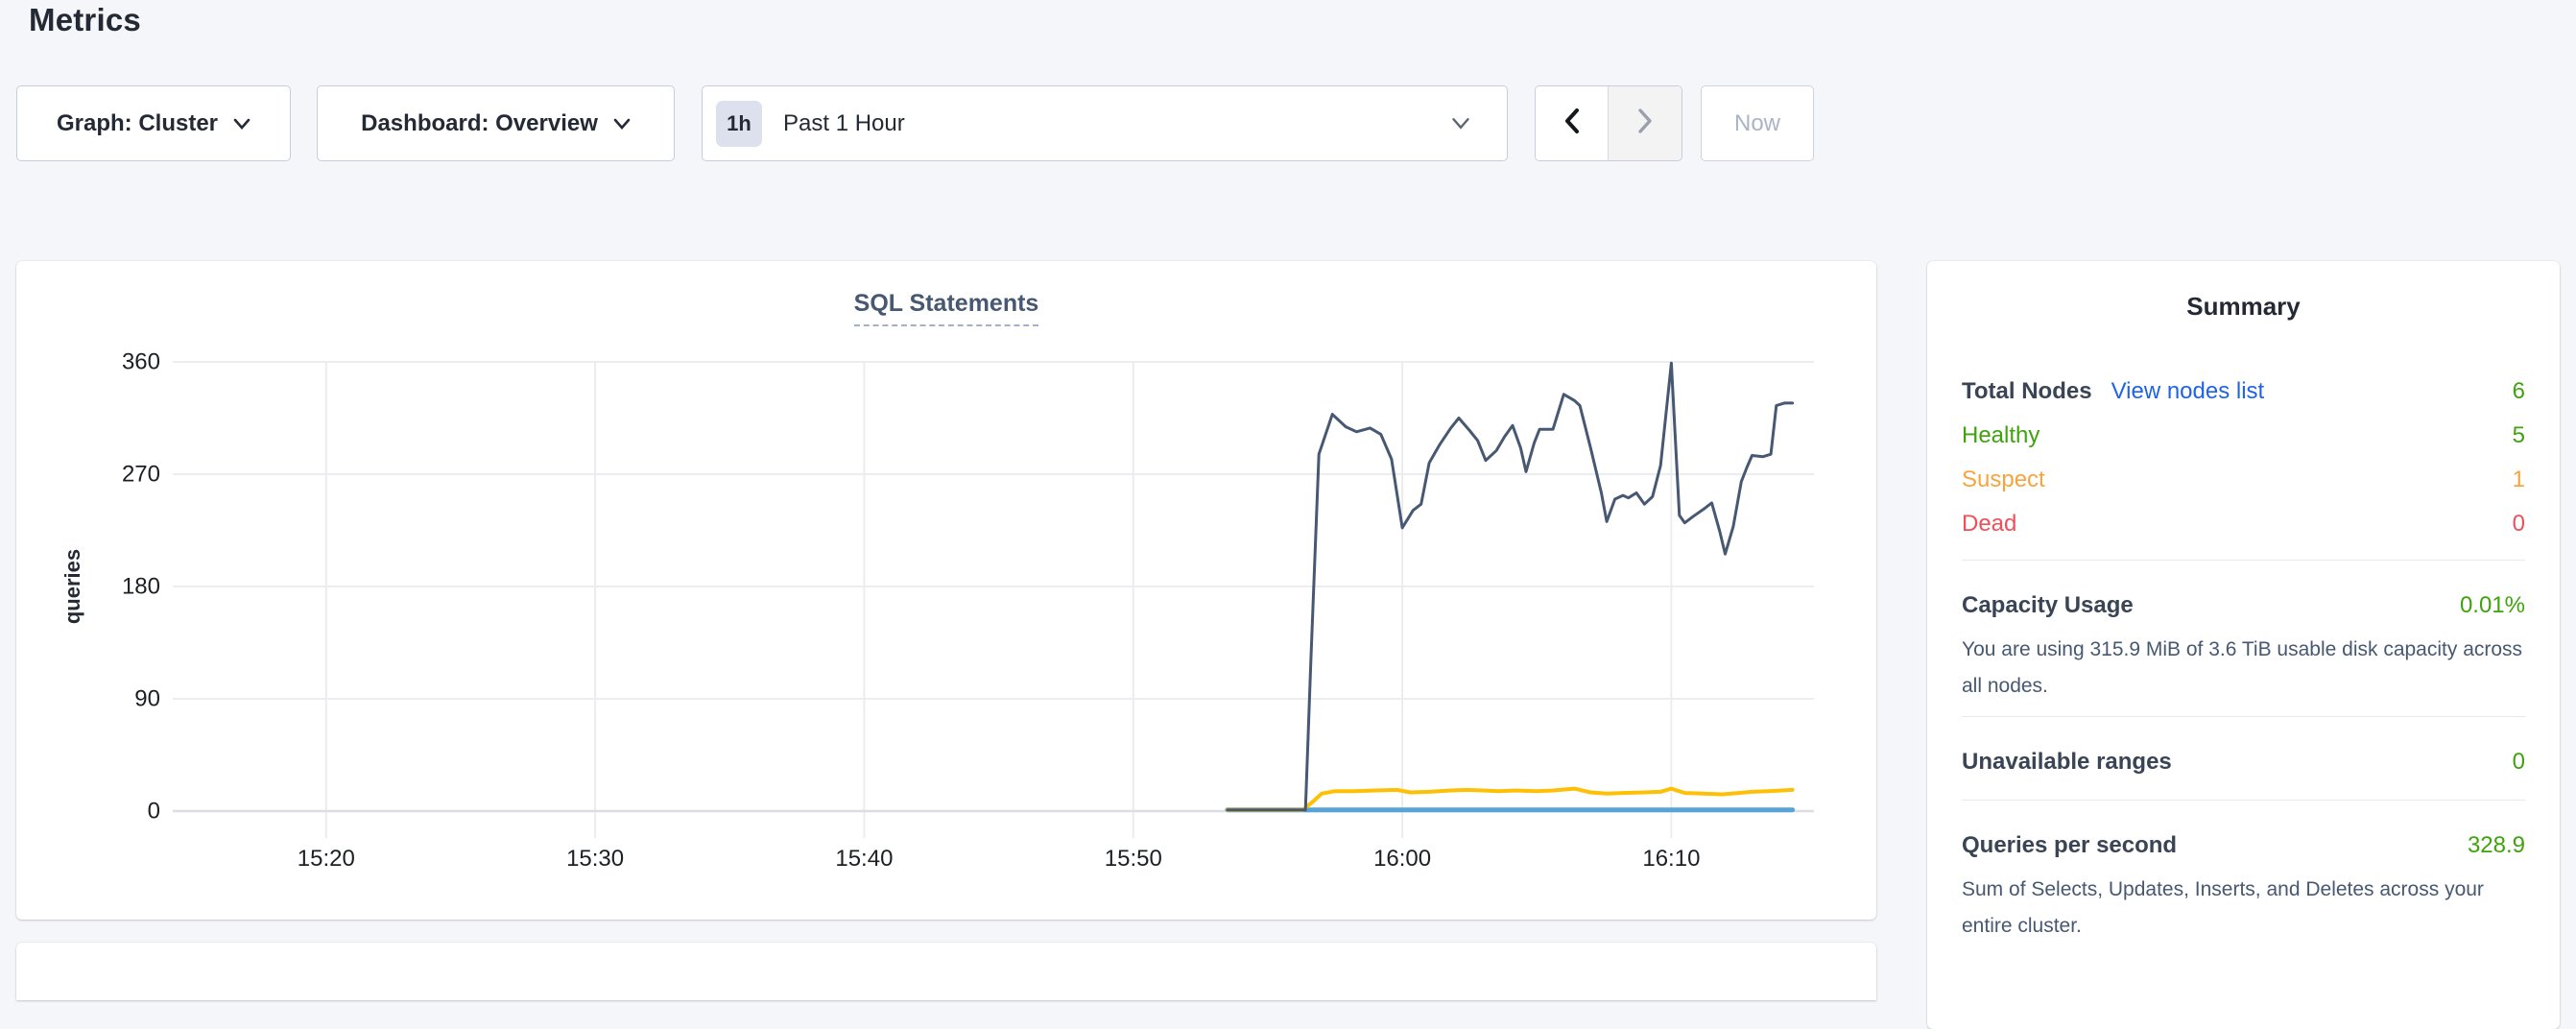  Describe the element at coordinates (72, 586) in the screenshot. I see `svg-text: queries` at that location.